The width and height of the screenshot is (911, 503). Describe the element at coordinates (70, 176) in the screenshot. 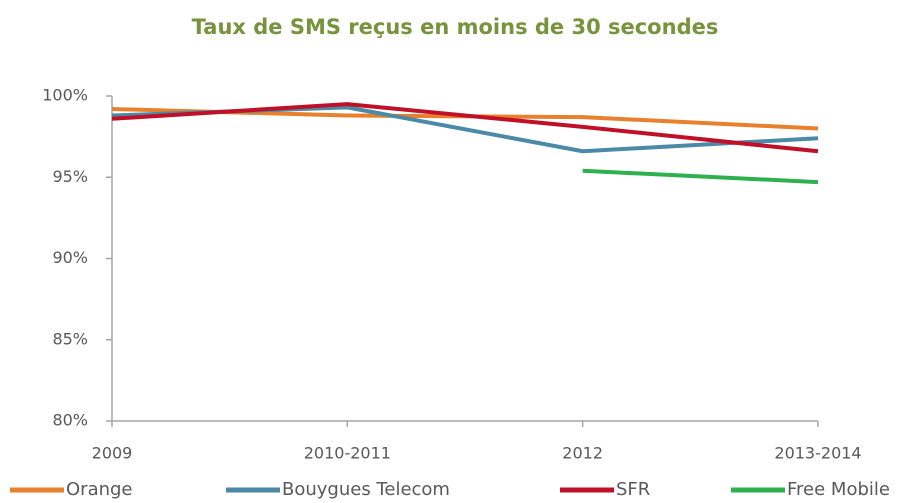

I see `y-tick-label: 95%` at that location.